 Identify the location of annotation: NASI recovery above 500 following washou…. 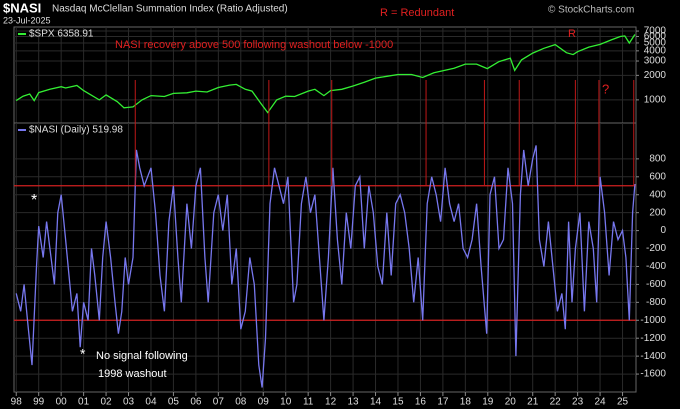
(254, 45).